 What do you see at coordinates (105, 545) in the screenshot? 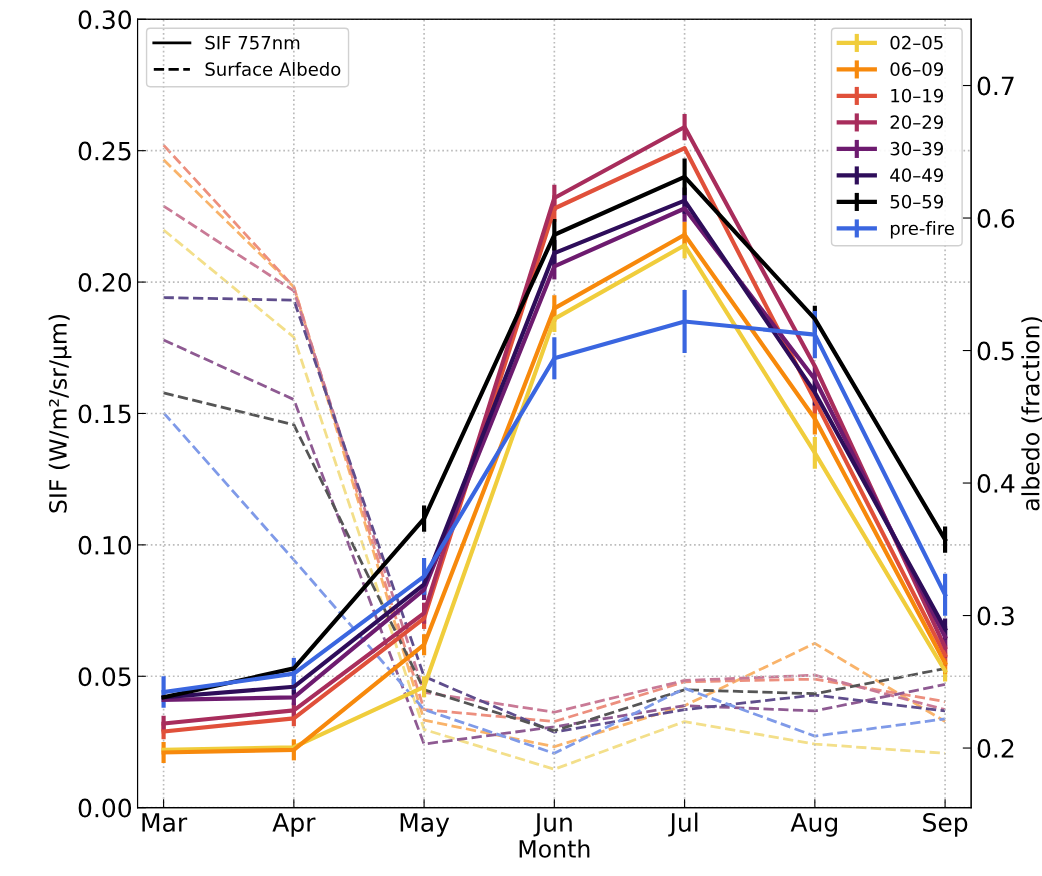
I see `y-tick-label: 0.10` at bounding box center [105, 545].